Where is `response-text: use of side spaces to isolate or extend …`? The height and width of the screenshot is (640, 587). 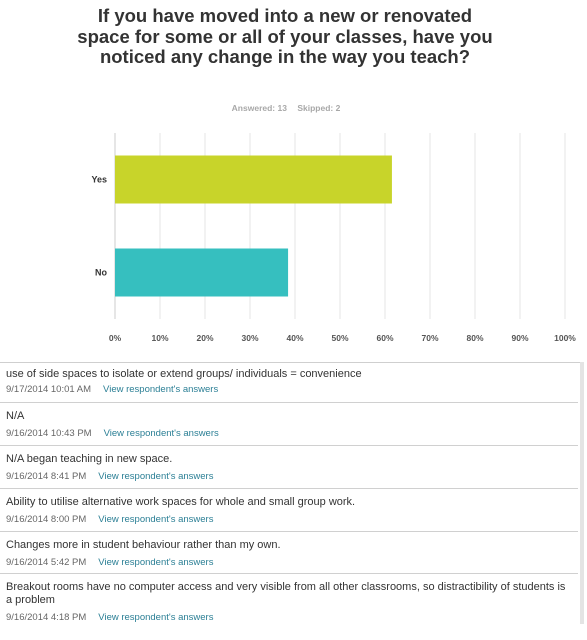 response-text: use of side spaces to isolate or extend … is located at coordinates (184, 374).